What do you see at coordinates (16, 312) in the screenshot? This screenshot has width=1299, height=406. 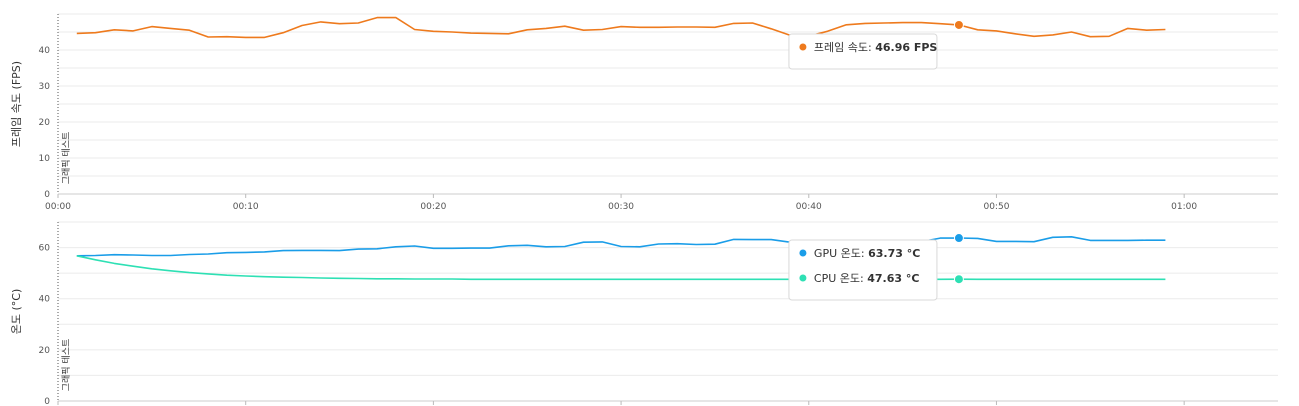 I see `y-axis-label: 온도 (°C)` at bounding box center [16, 312].